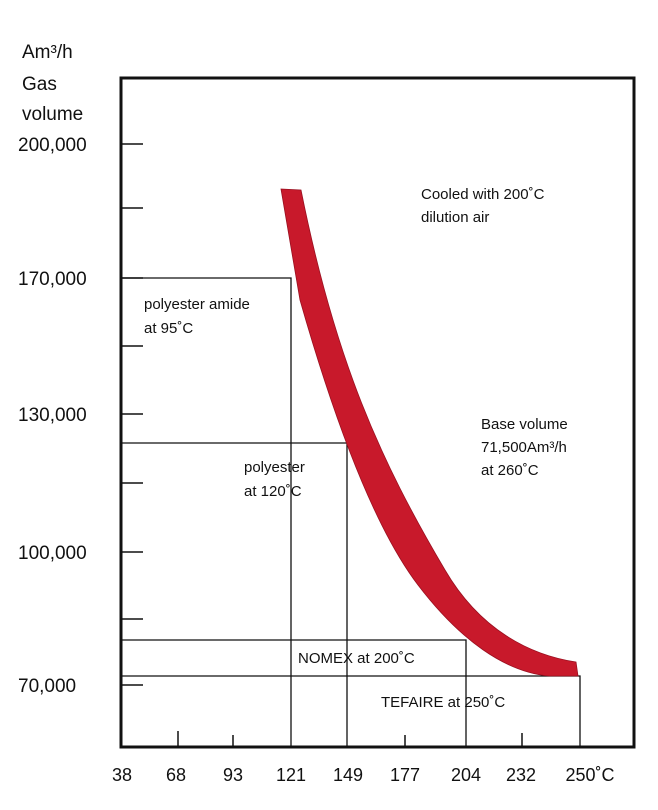 Image resolution: width=658 pixels, height=810 pixels. What do you see at coordinates (274, 467) in the screenshot?
I see `polyester-label-line-1: polyester` at bounding box center [274, 467].